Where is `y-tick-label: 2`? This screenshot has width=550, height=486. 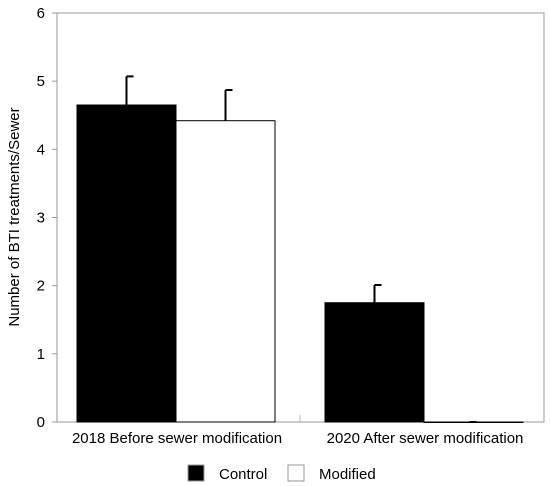 y-tick-label: 2 is located at coordinates (41, 286).